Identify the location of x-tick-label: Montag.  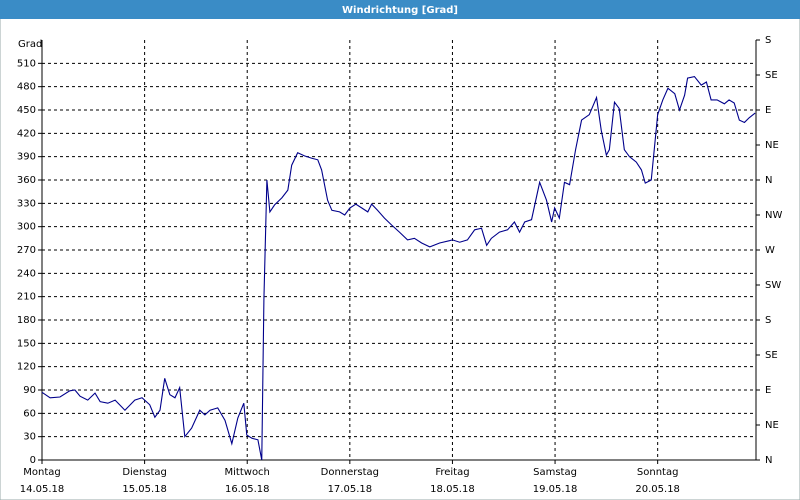
(41, 472).